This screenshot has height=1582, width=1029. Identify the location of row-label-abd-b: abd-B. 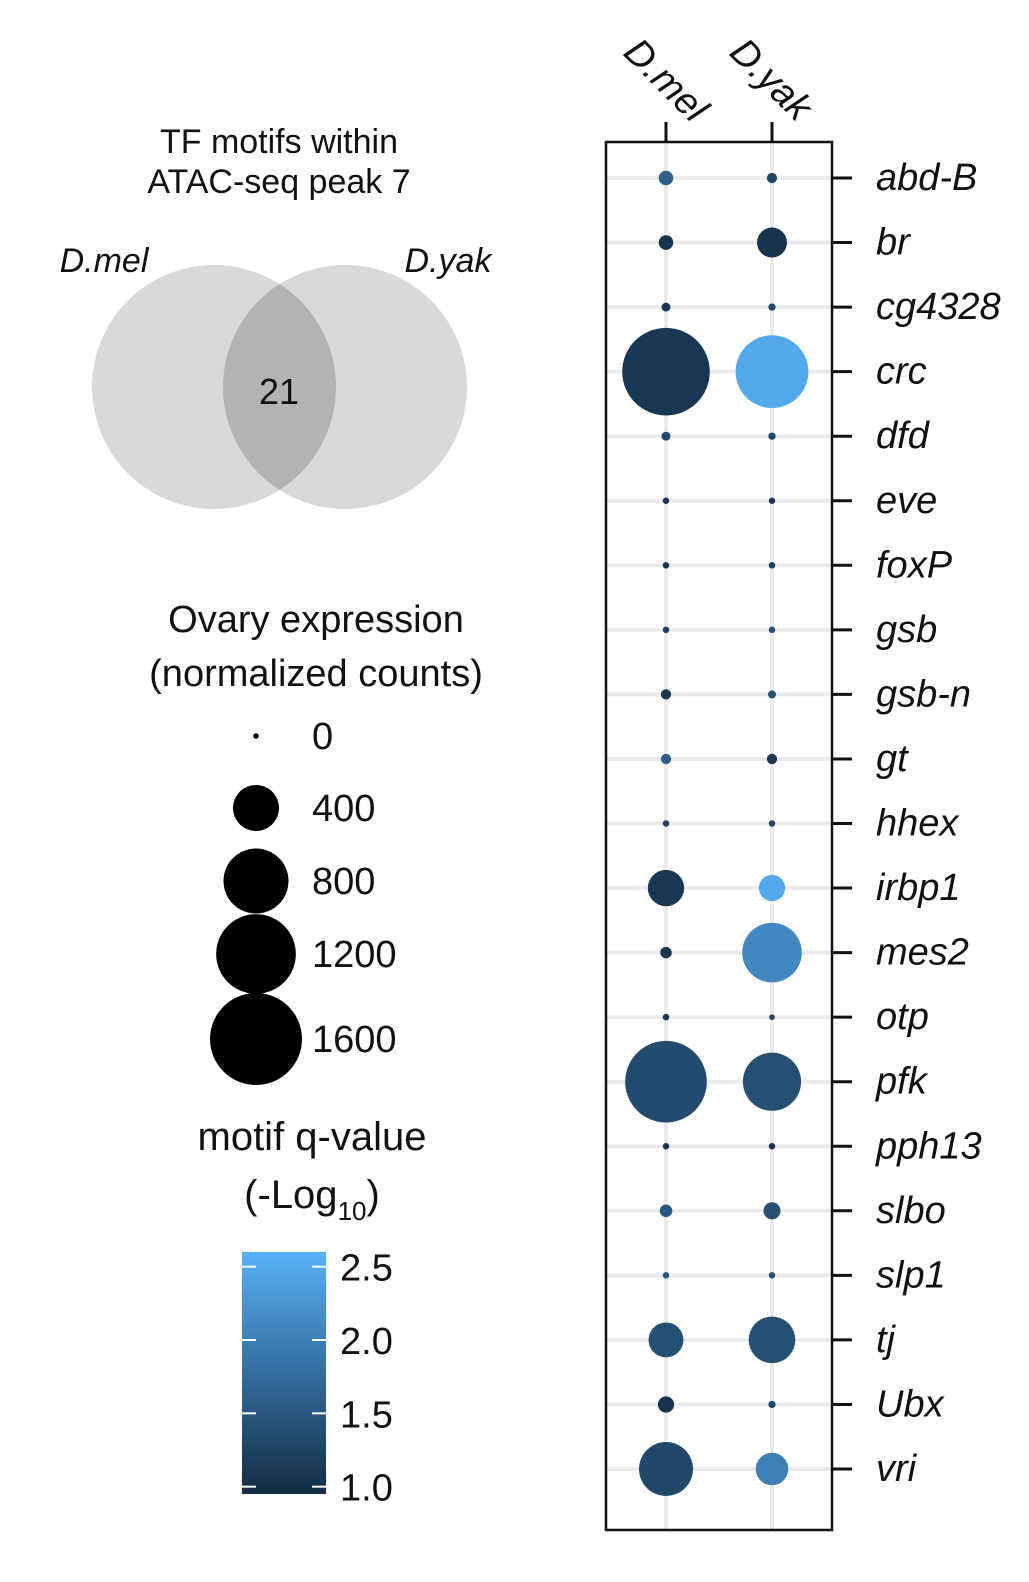
(926, 178).